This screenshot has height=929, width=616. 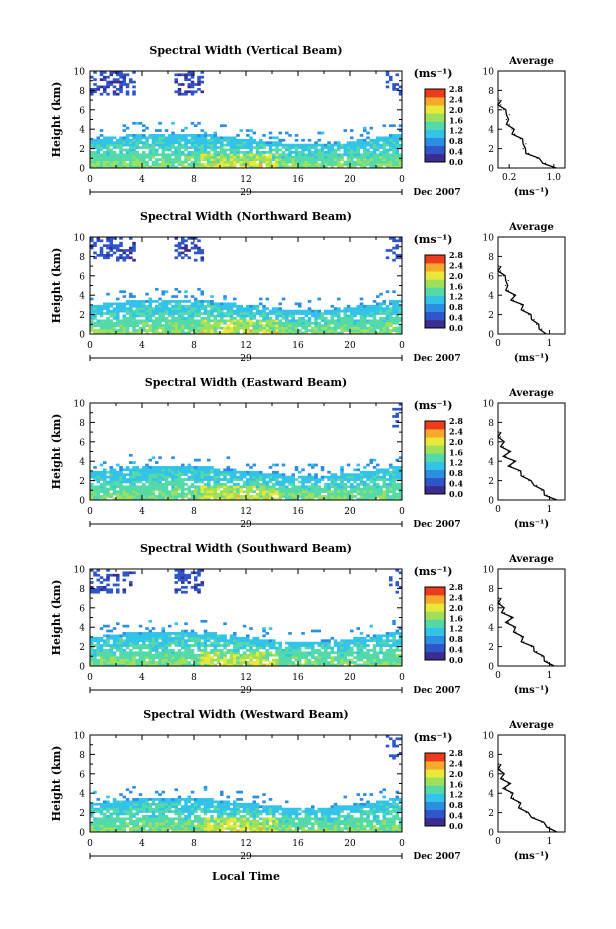 I want to click on average-y-tick-label: 8, so click(x=491, y=424).